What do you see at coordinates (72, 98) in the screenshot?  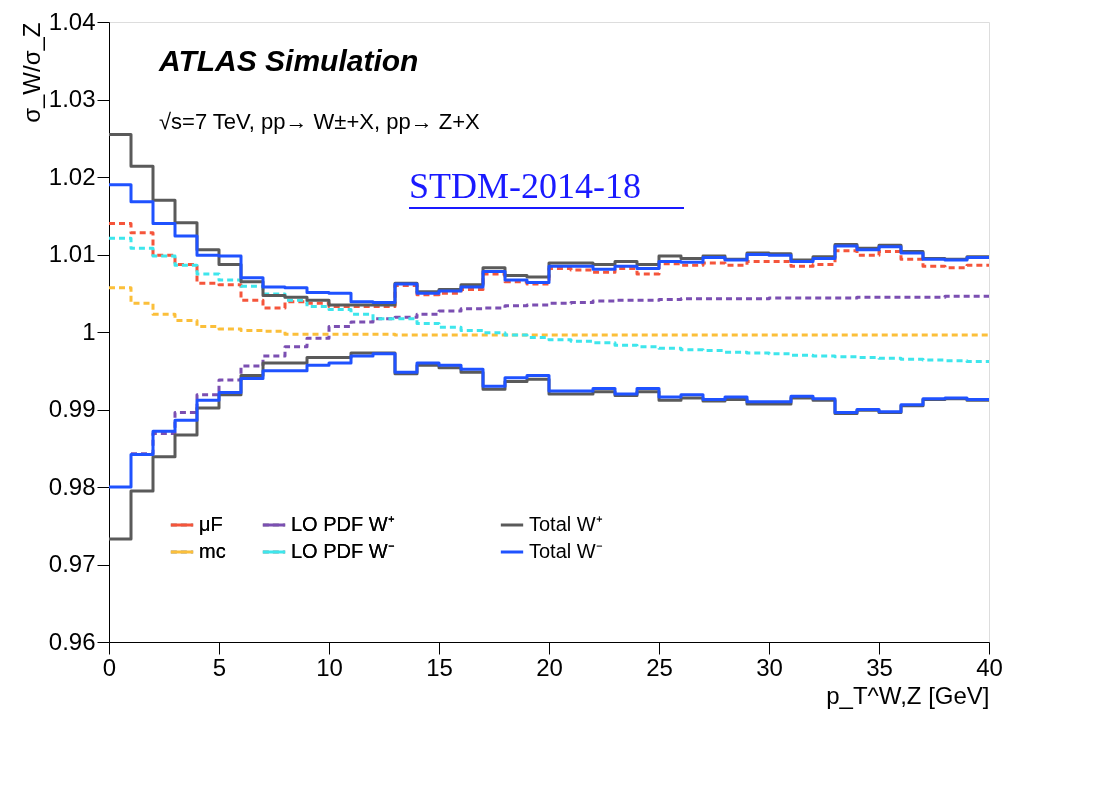 I see `y-tick-label: 1.03` at bounding box center [72, 98].